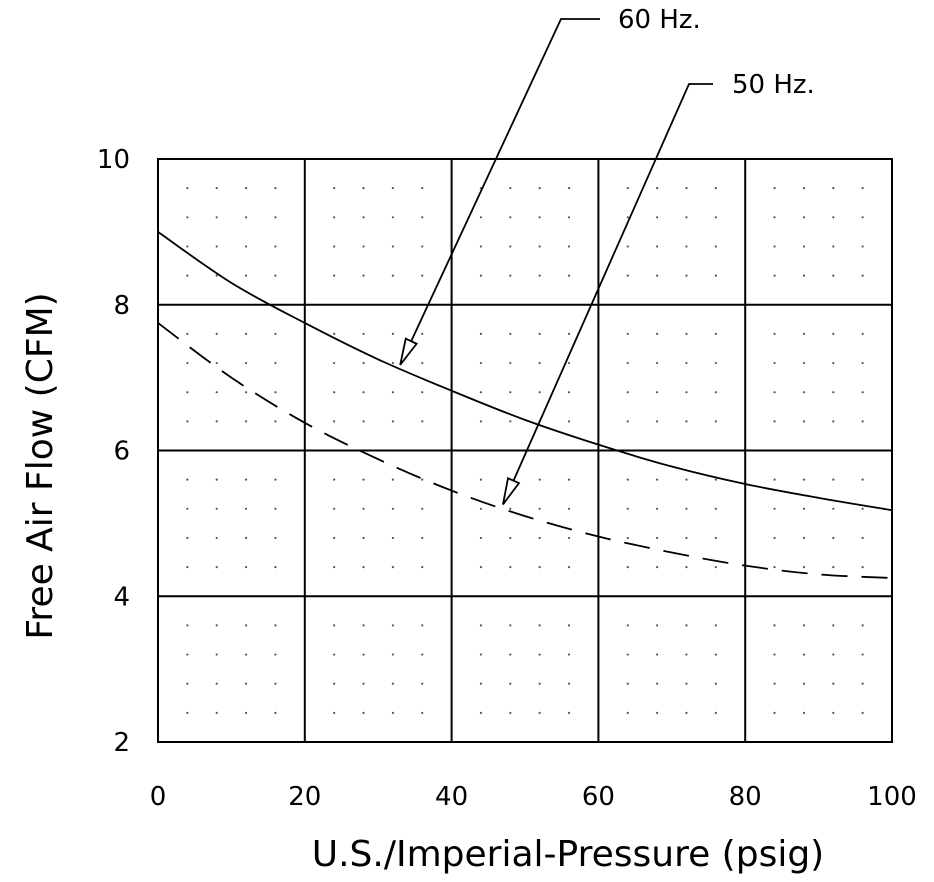 The width and height of the screenshot is (934, 882). Describe the element at coordinates (607, 294) in the screenshot. I see `callout-leader-50-hz` at that location.